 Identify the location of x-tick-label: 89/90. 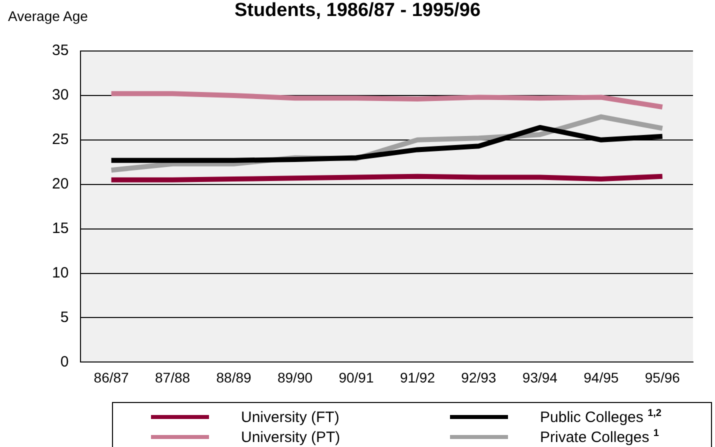
(295, 377).